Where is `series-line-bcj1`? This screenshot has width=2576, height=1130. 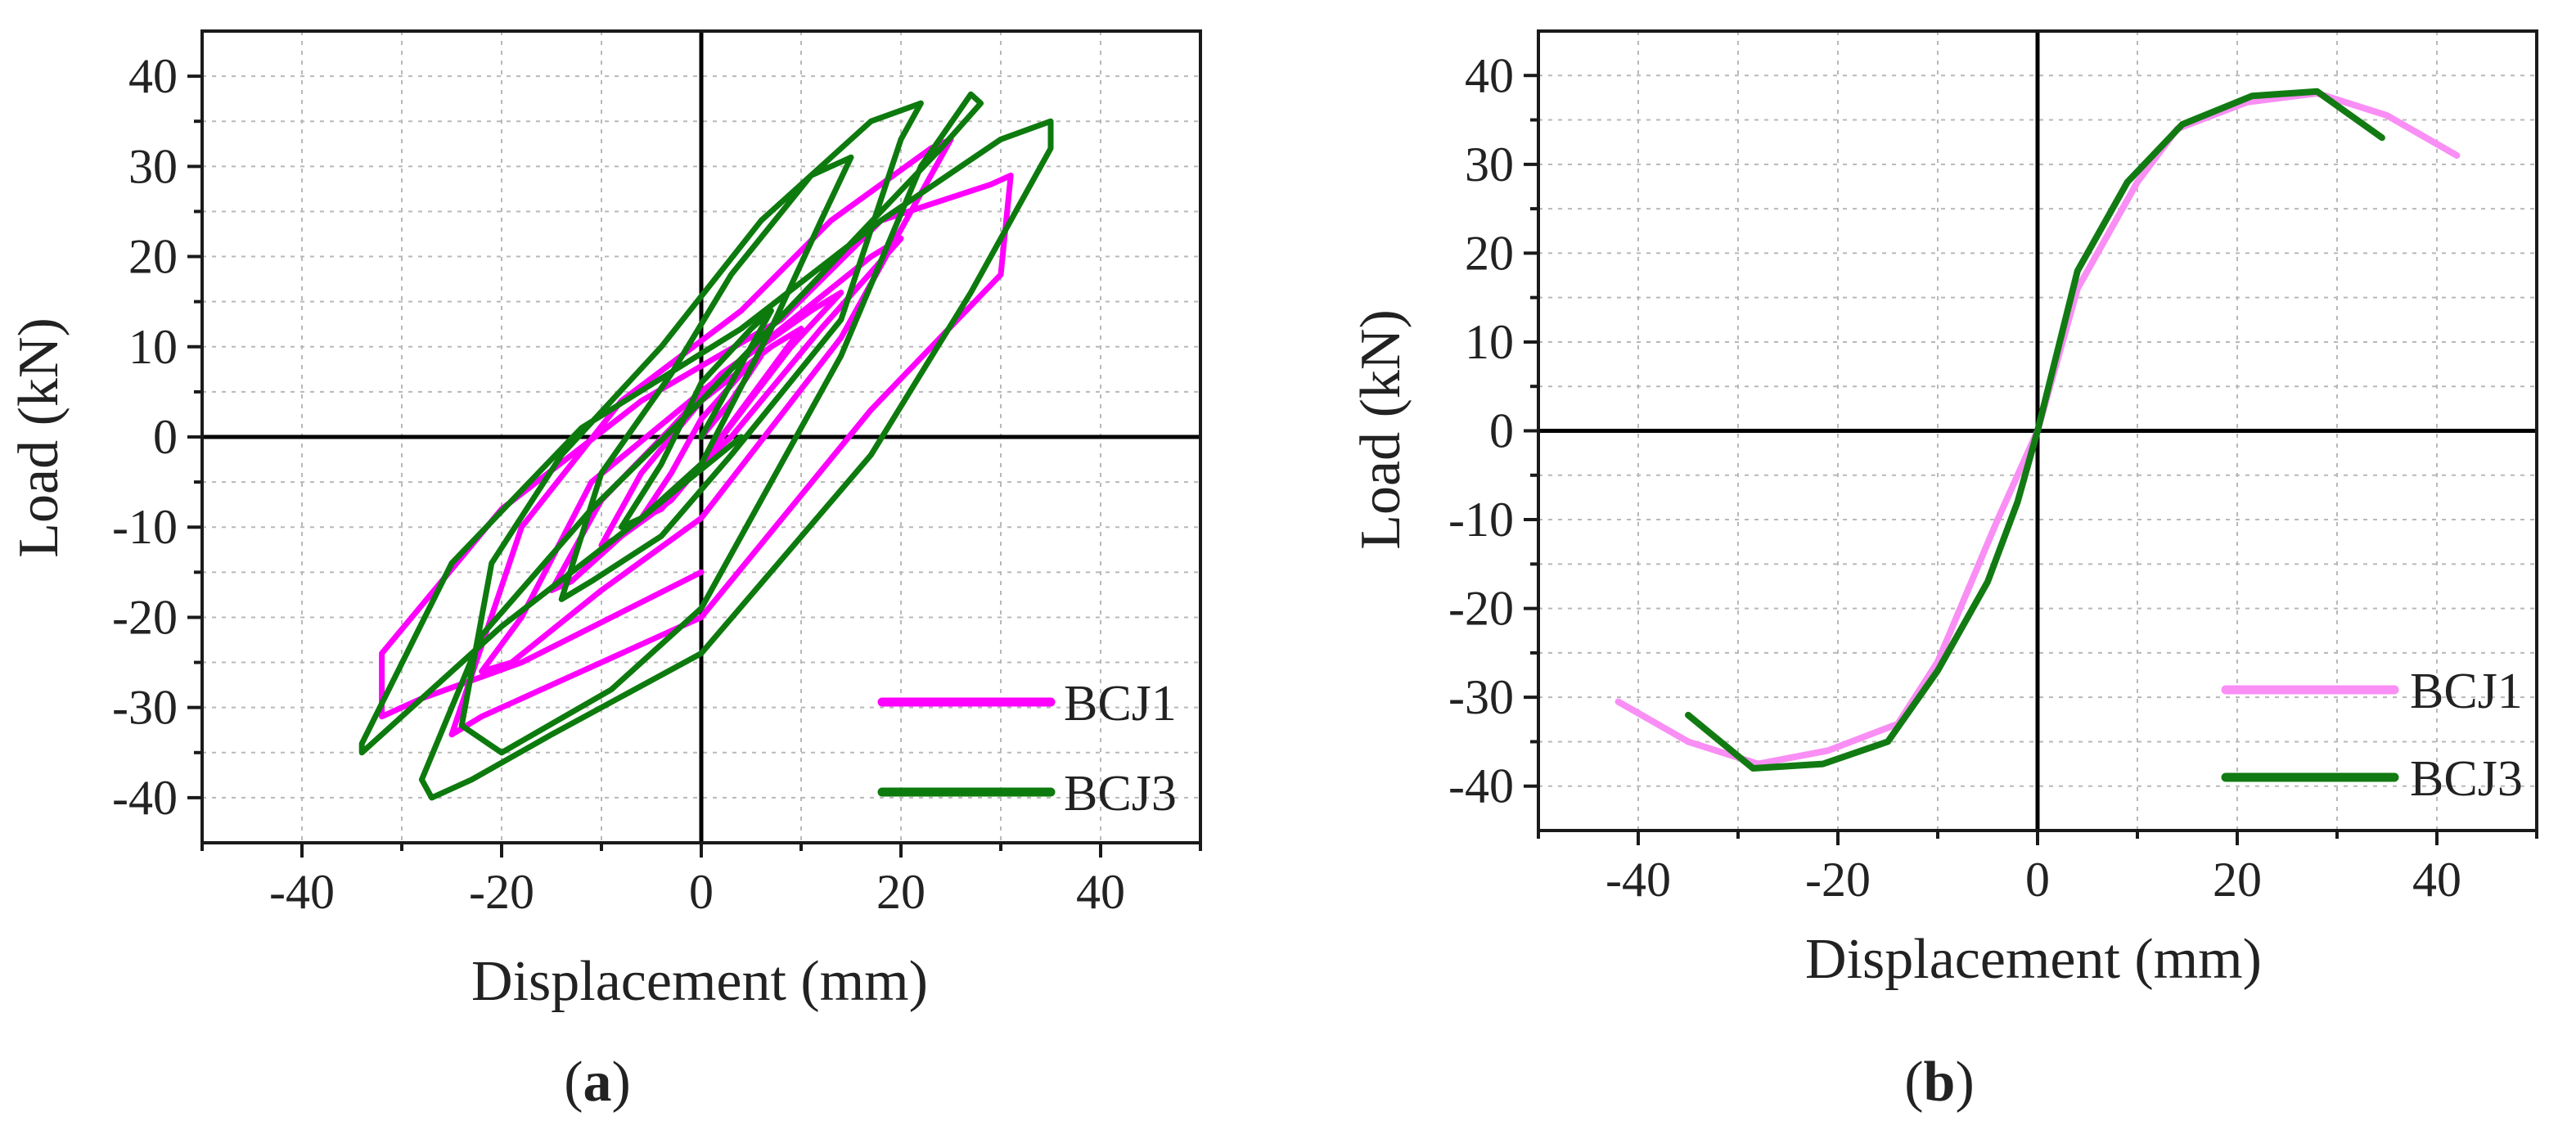
series-line-bcj1 is located at coordinates (696, 437).